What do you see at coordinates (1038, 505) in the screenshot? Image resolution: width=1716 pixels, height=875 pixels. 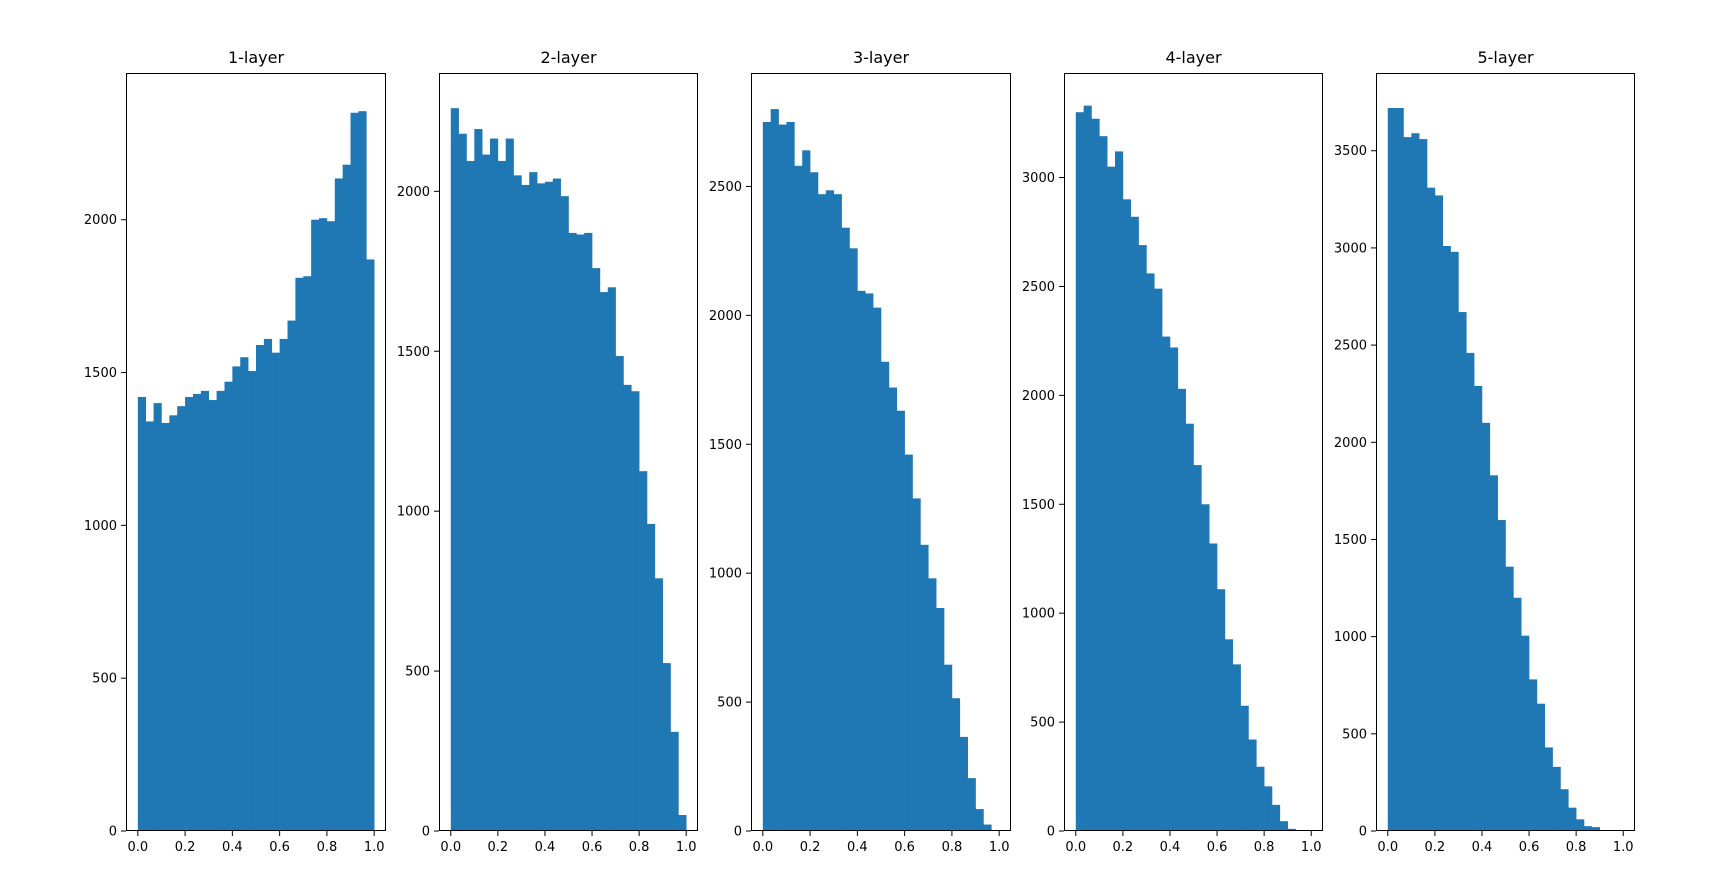 I see `y-tick-label: 1500` at bounding box center [1038, 505].